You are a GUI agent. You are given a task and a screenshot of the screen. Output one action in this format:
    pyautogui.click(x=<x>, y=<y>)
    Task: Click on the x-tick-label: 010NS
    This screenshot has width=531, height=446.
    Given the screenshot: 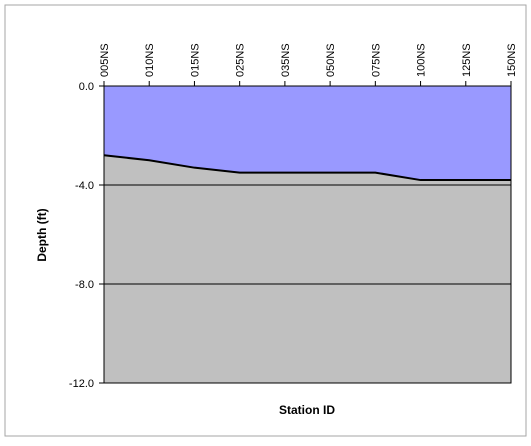 What is the action you would take?
    pyautogui.click(x=150, y=60)
    